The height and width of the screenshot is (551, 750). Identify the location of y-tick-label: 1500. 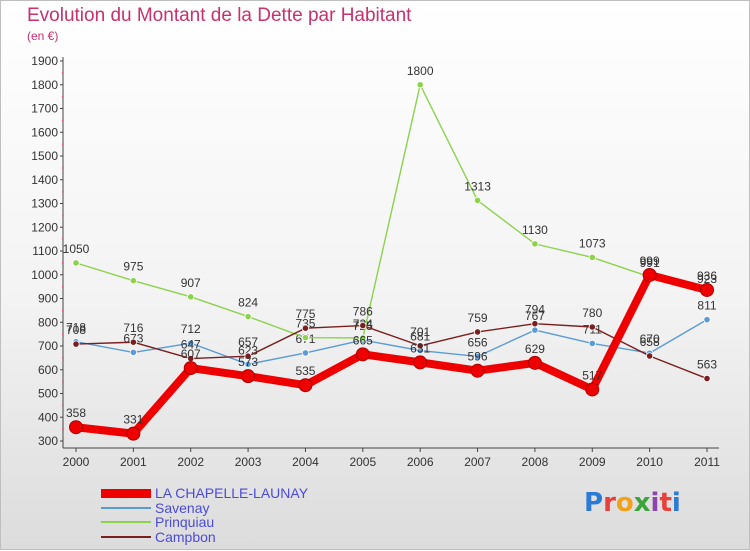
(44, 156).